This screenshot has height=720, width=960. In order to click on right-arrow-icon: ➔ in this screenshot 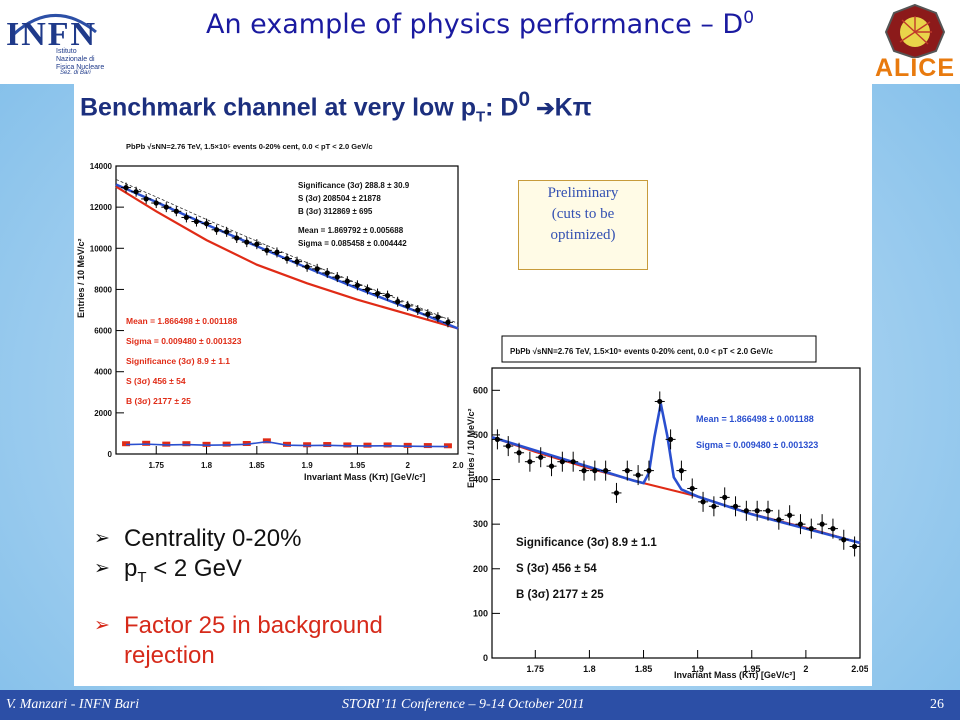, I will do `click(542, 108)`.